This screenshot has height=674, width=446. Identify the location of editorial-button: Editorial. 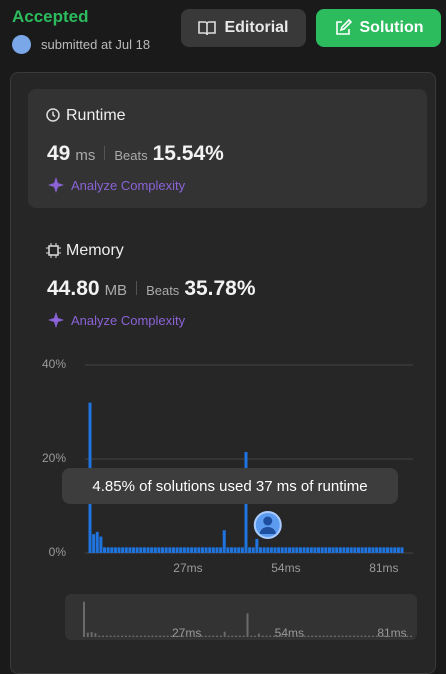
(243, 28).